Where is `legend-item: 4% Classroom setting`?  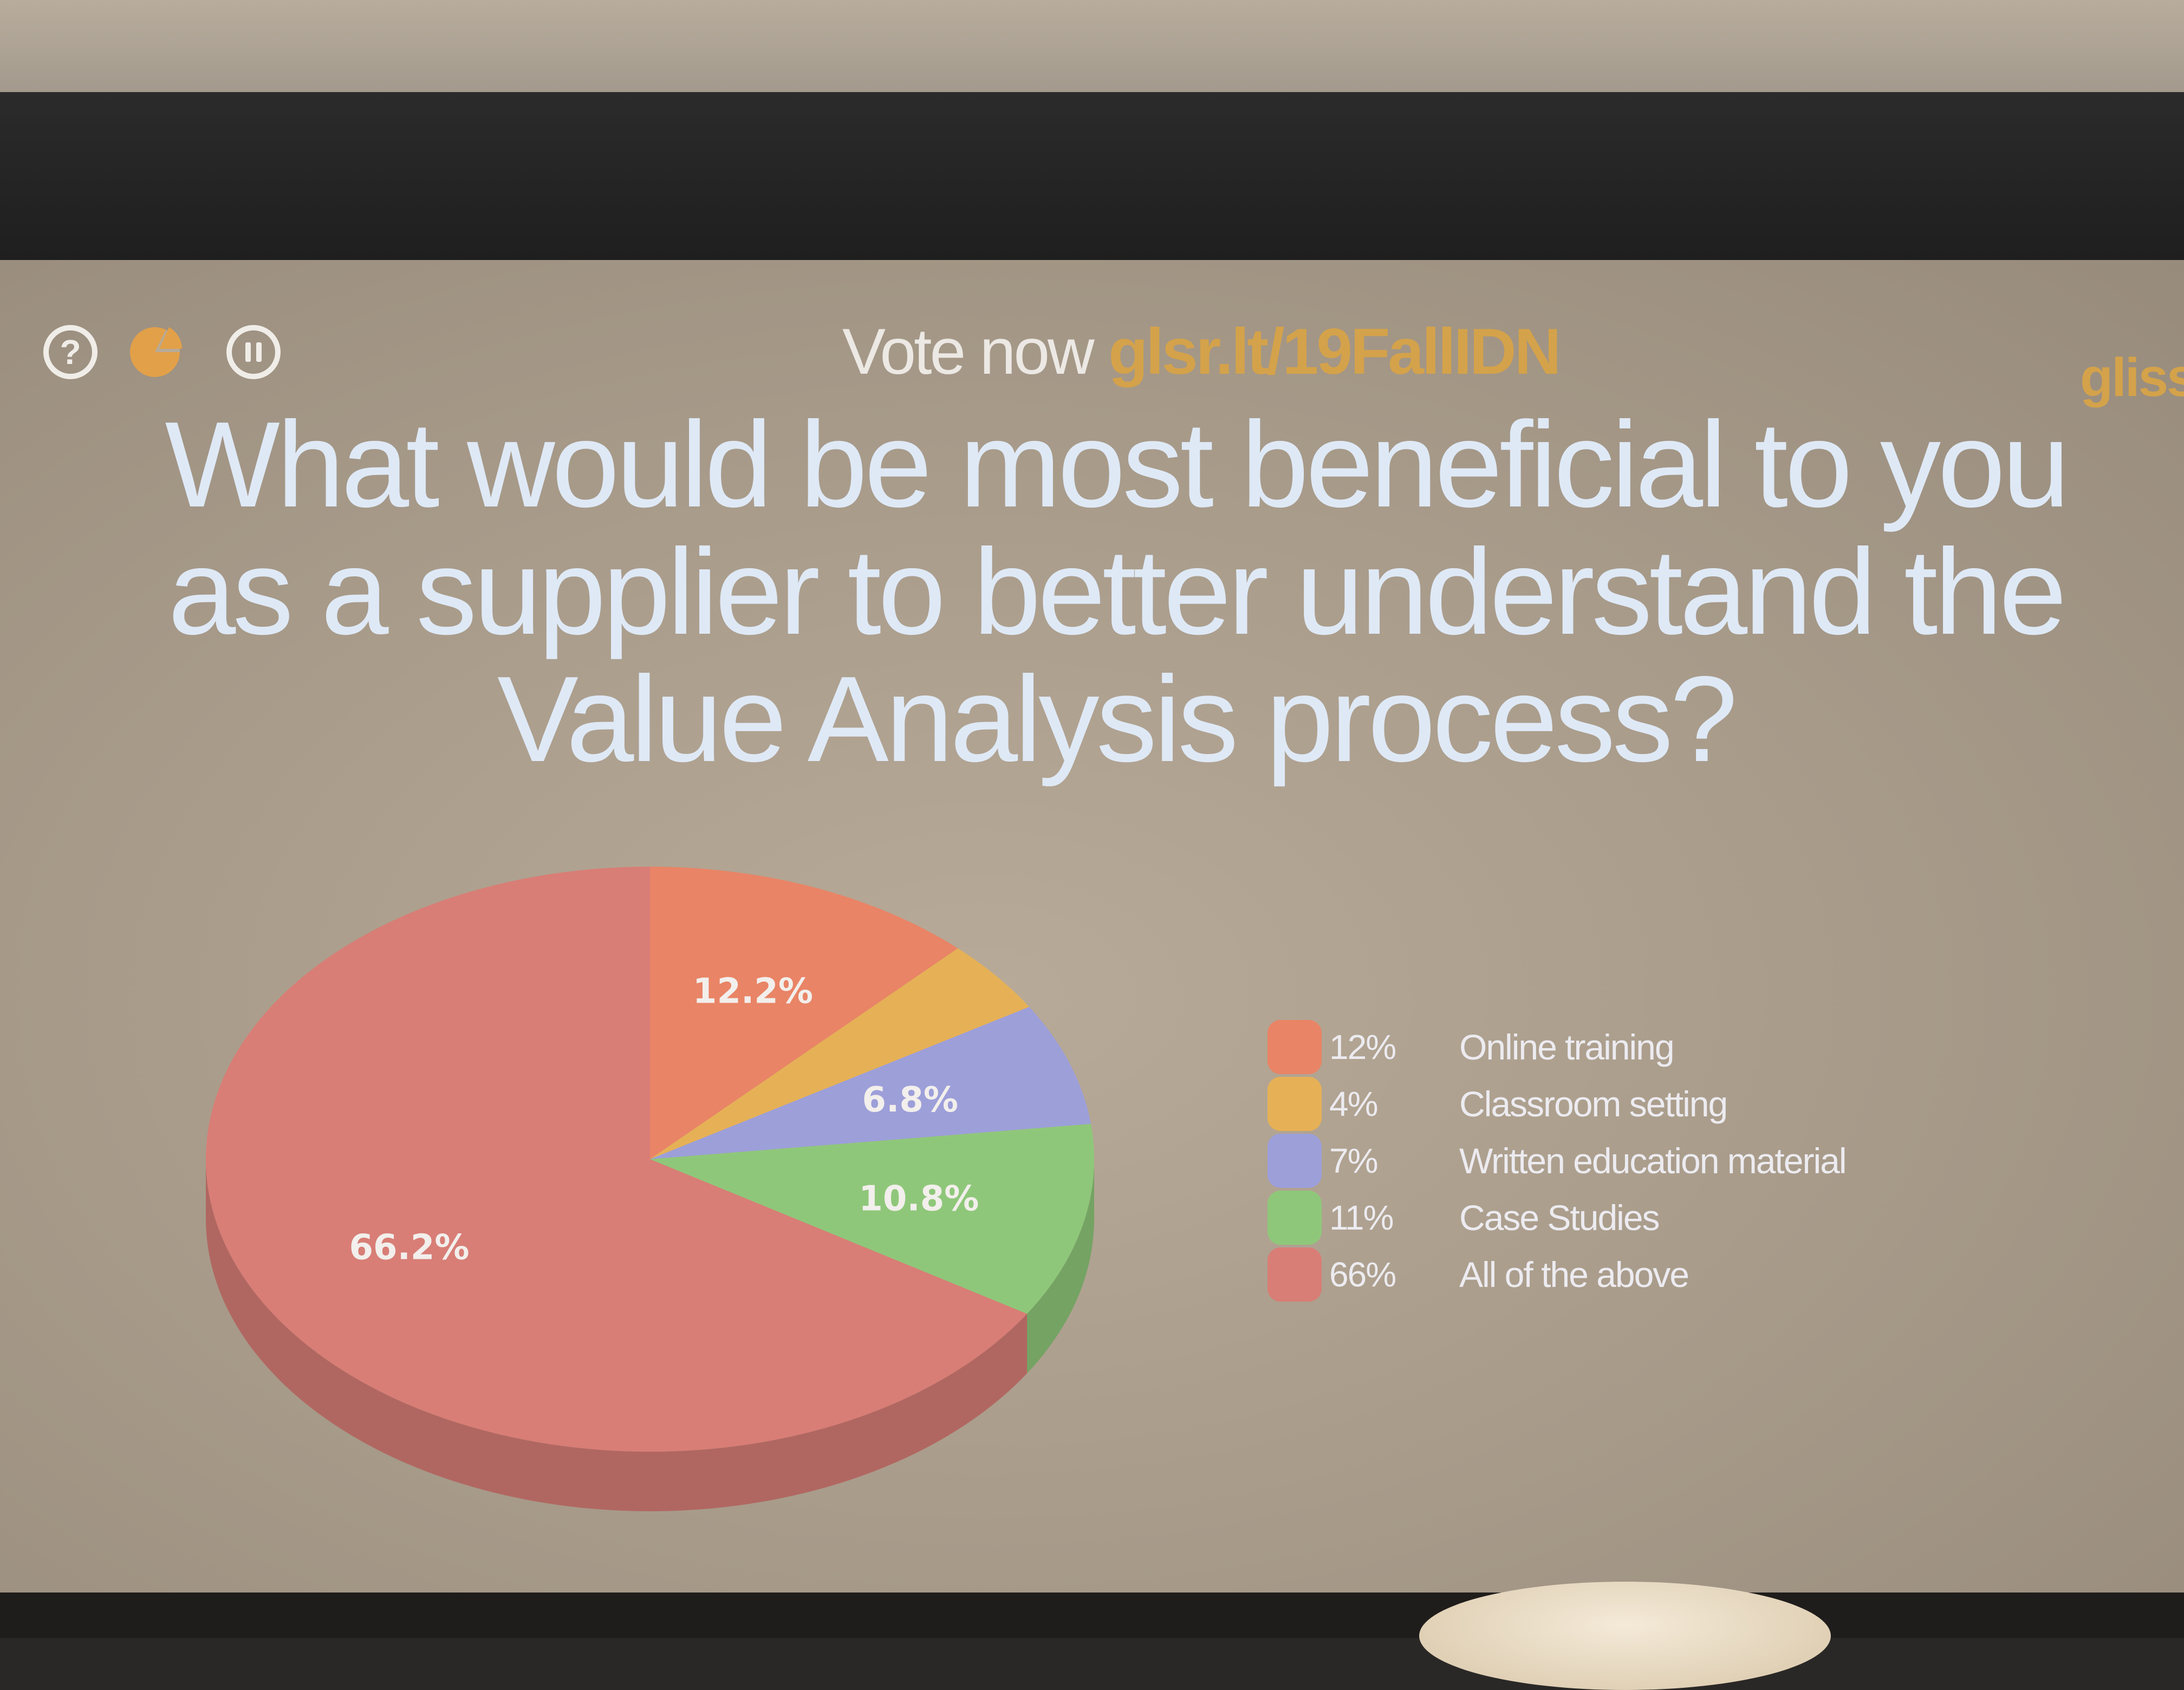 legend-item: 4% Classroom setting is located at coordinates (1556, 1103).